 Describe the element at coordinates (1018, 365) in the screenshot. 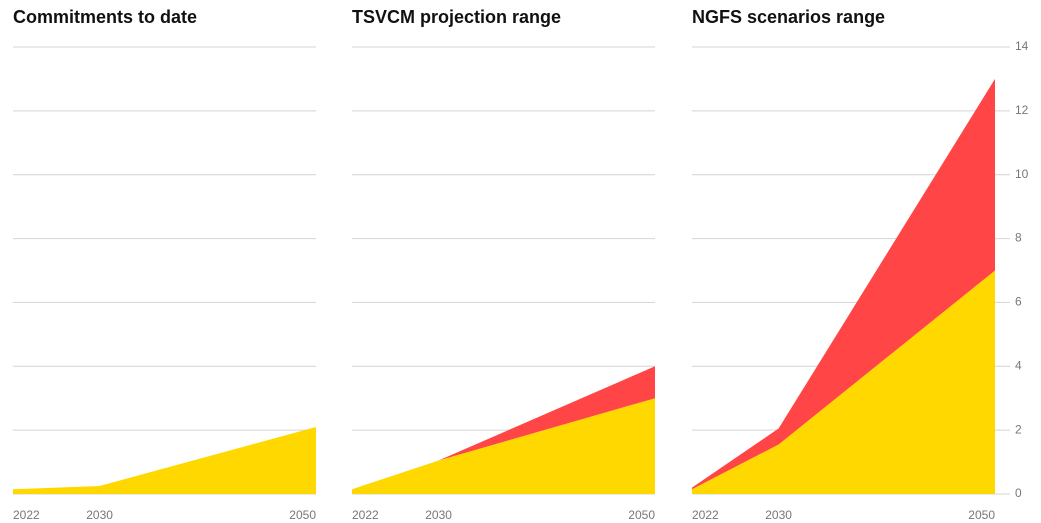

I see `y-tick-label: 4` at that location.